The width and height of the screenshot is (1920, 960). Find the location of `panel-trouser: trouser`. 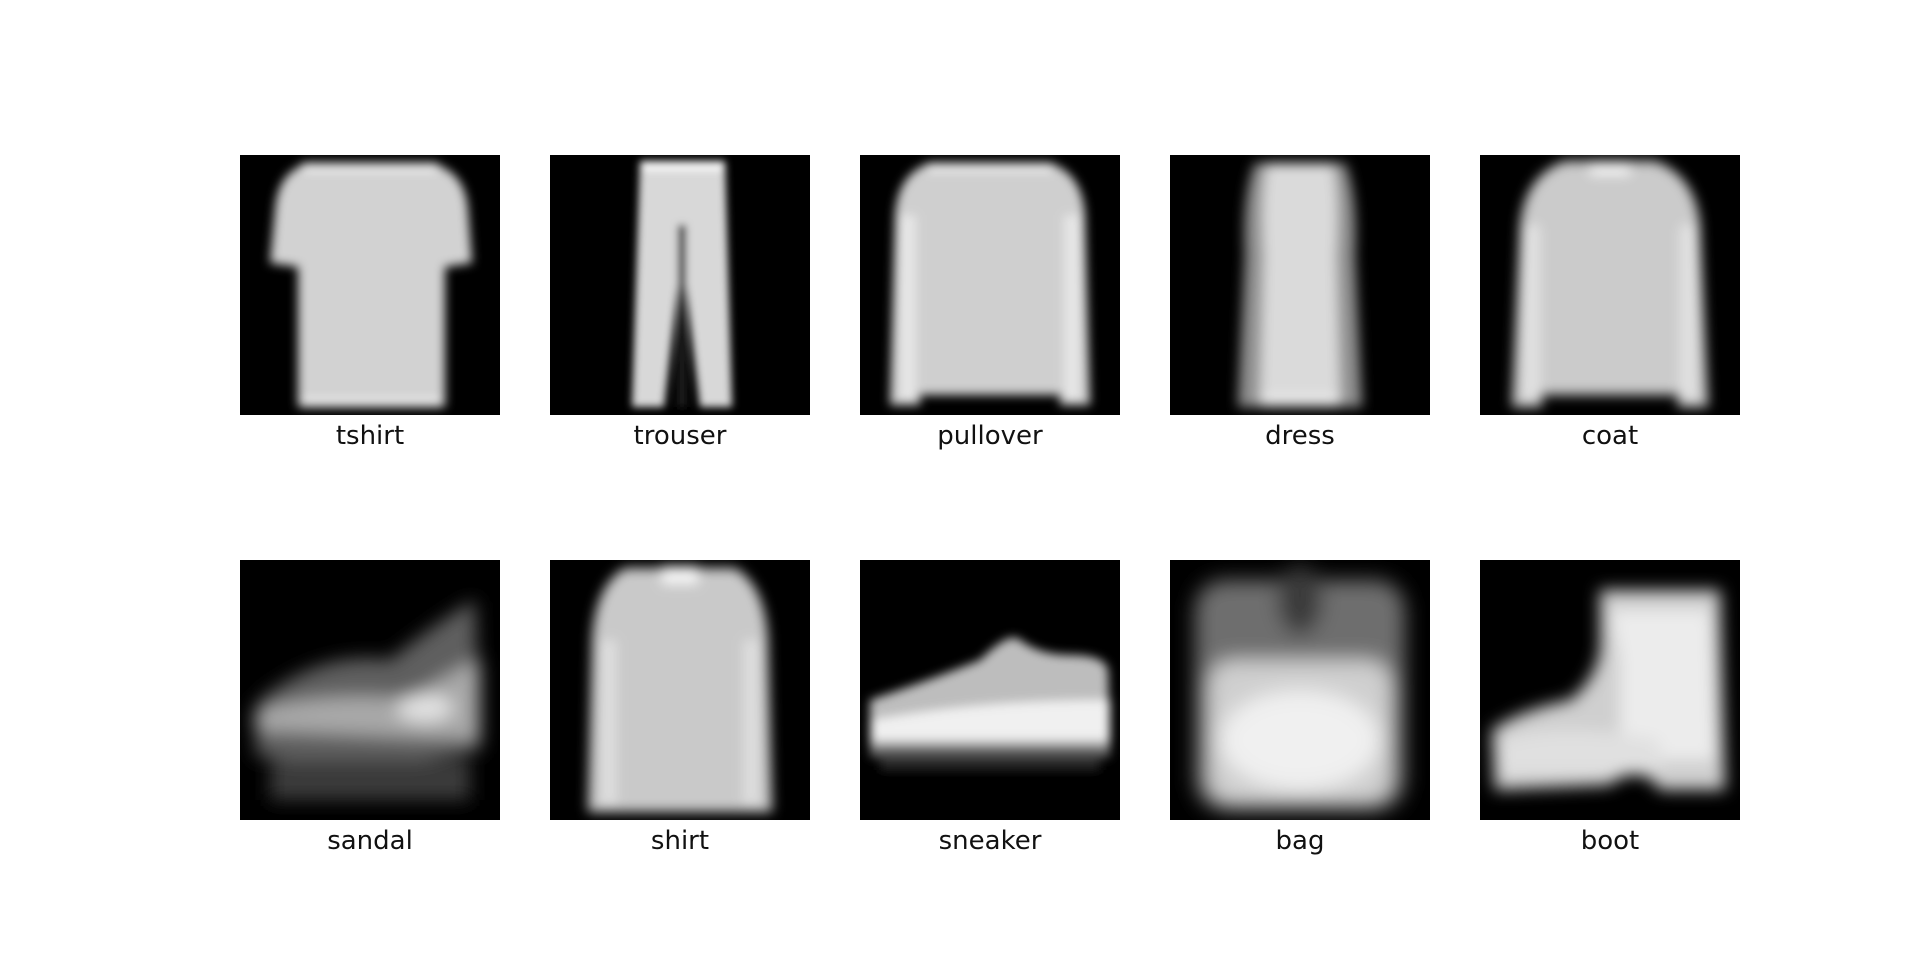

panel-trouser: trouser is located at coordinates (680, 285).